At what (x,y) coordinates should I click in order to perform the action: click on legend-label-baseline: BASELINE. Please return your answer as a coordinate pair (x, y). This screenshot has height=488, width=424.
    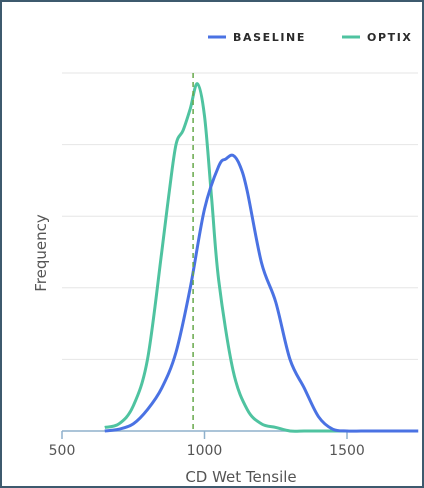
    Looking at the image, I should click on (269, 37).